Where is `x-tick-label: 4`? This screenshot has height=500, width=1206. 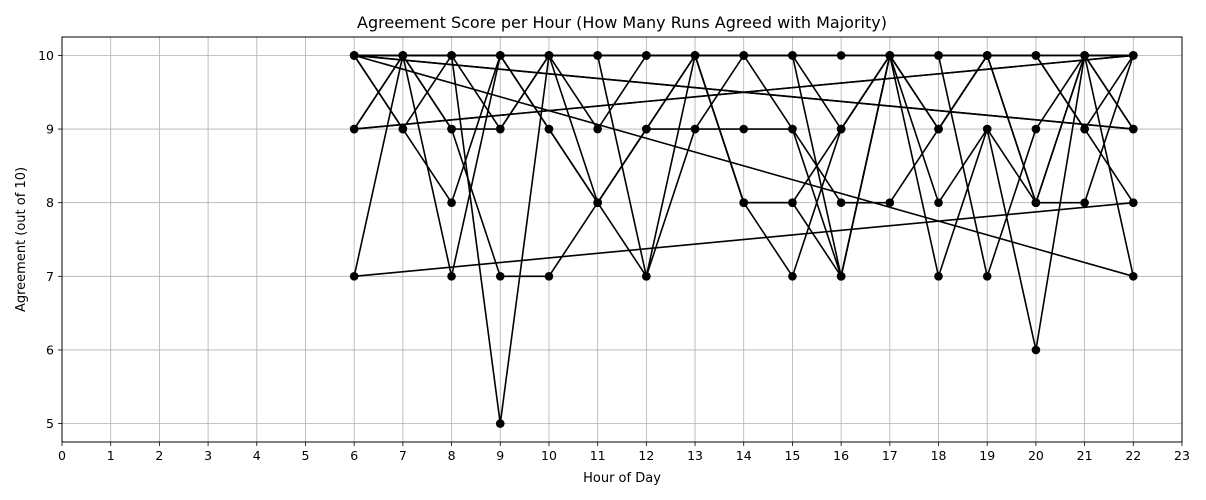
x-tick-label: 4 is located at coordinates (257, 455).